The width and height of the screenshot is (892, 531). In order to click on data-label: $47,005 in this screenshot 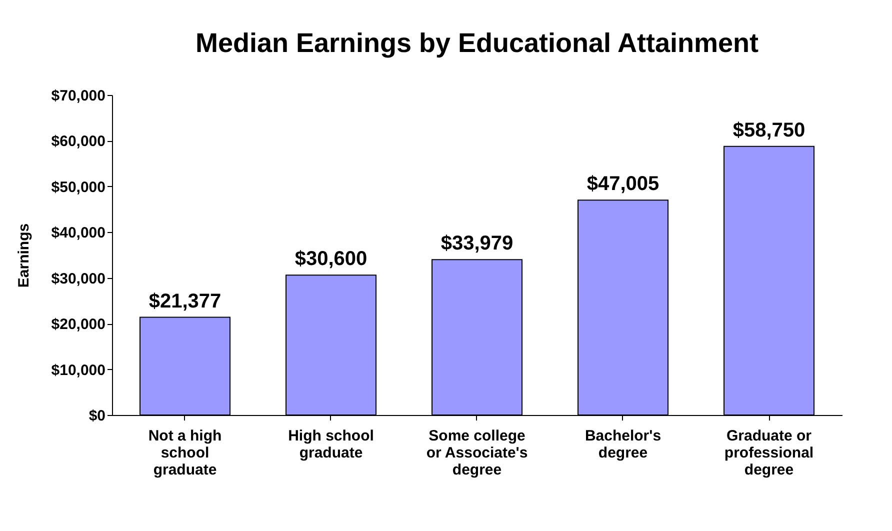, I will do `click(623, 184)`.